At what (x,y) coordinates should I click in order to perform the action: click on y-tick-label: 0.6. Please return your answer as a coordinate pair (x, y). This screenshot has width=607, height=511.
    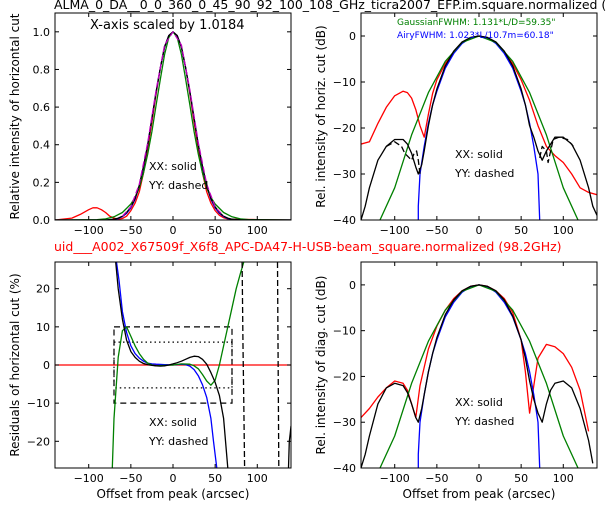
    Looking at the image, I should click on (42, 107).